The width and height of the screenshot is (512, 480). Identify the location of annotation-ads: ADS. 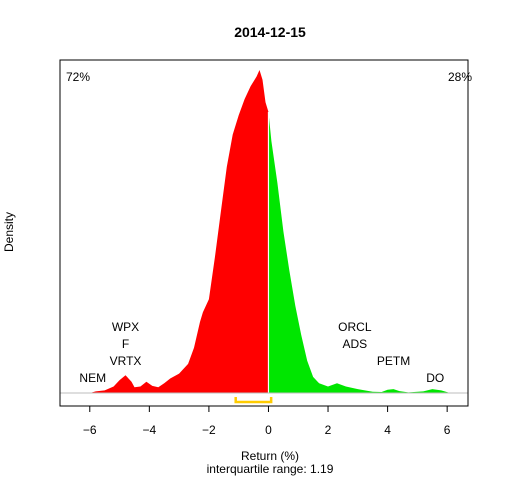
(354, 344).